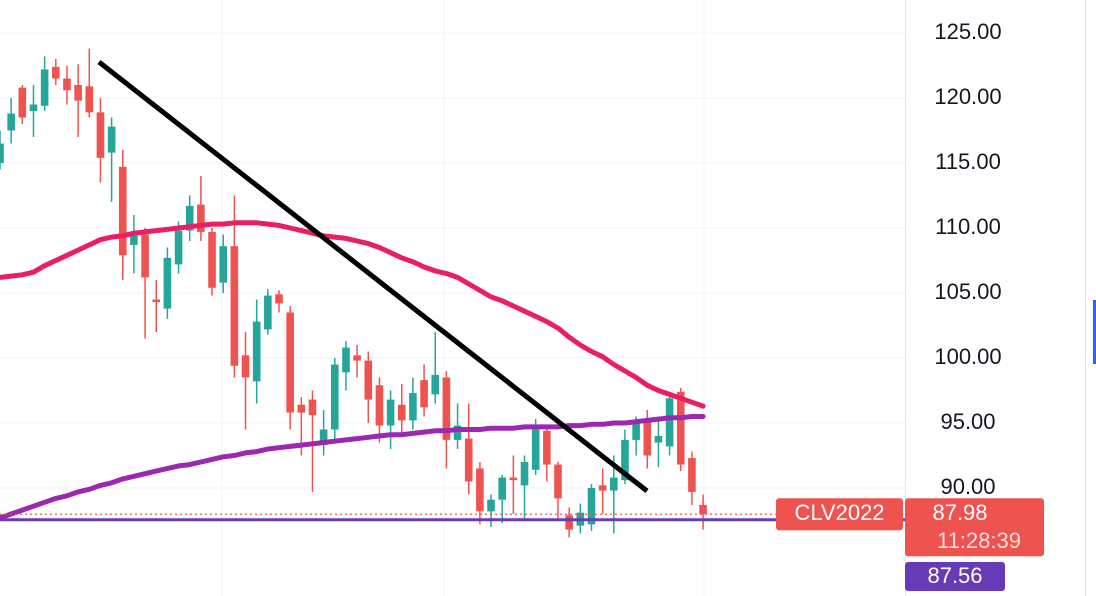 This screenshot has height=596, width=1096. I want to click on price-line-label: 87.56, so click(954, 575).